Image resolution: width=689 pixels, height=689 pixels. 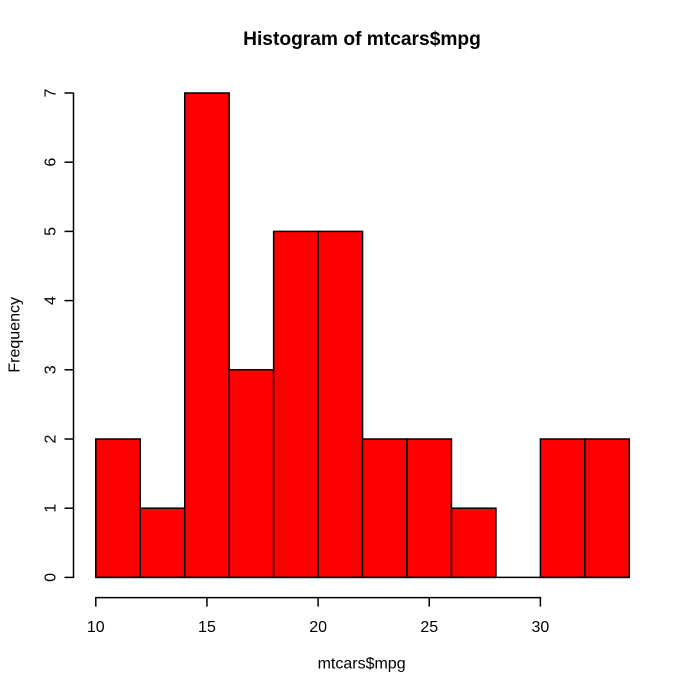 I want to click on svg-text: 3, so click(x=51, y=369).